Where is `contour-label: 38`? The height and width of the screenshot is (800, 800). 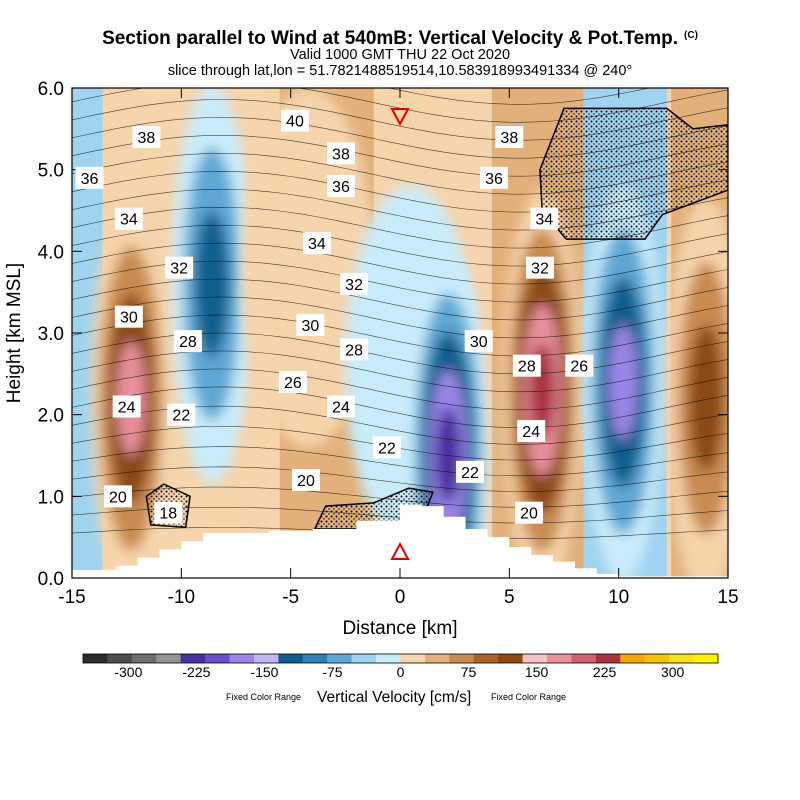 contour-label: 38 is located at coordinates (146, 137).